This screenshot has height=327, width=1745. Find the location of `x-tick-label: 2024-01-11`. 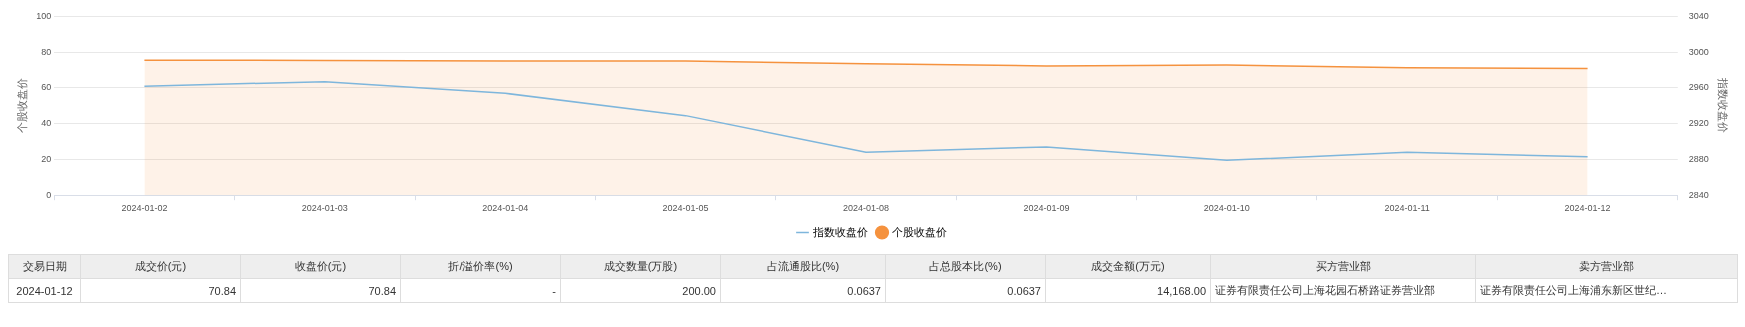

x-tick-label: 2024-01-11 is located at coordinates (1407, 208).